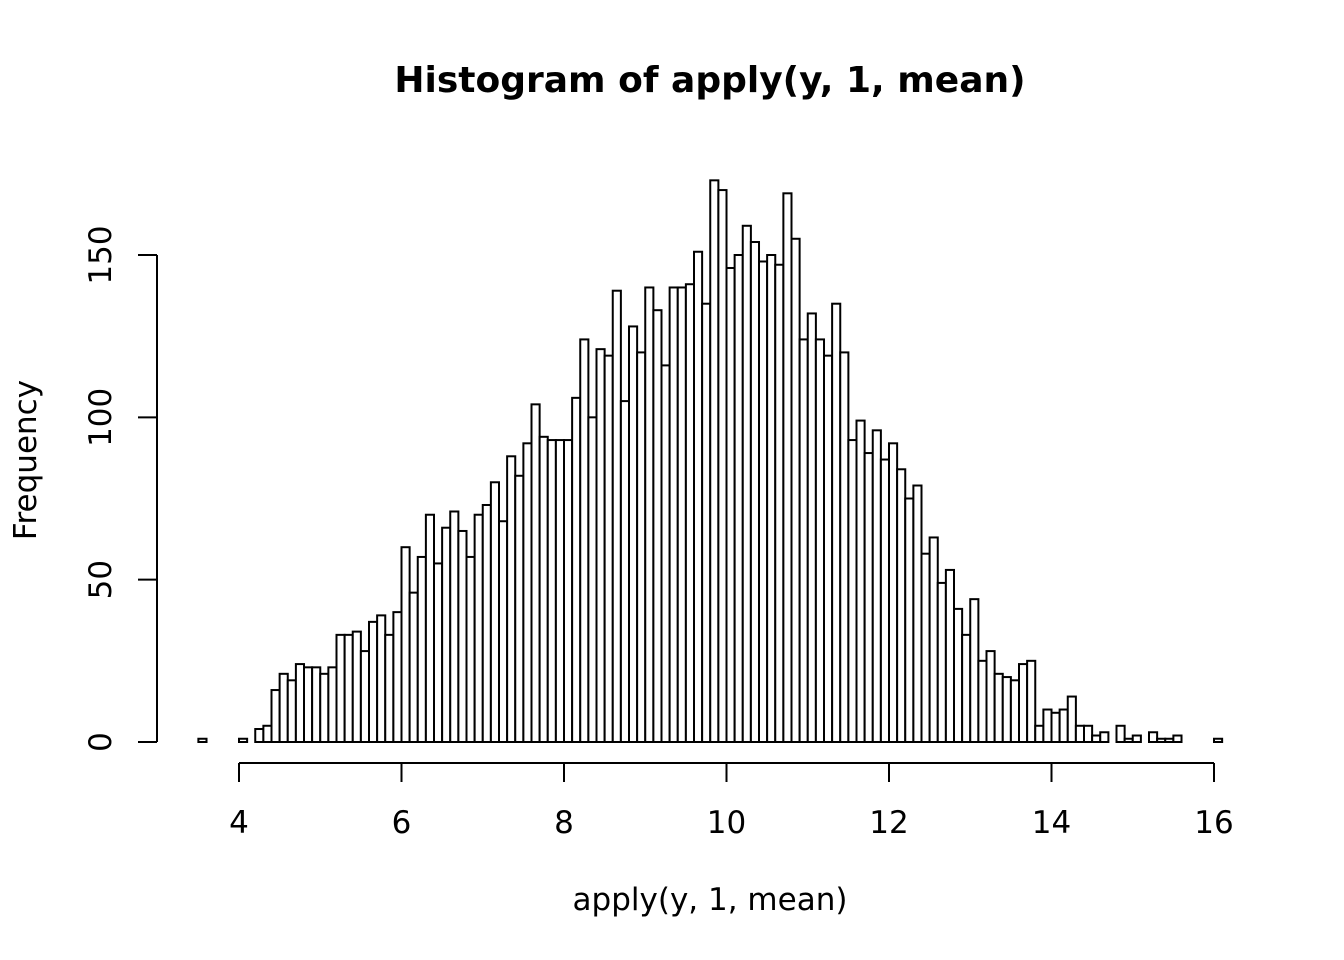 The width and height of the screenshot is (1344, 960). Describe the element at coordinates (120, 488) in the screenshot. I see `y-axis: 0 50 100 150` at that location.